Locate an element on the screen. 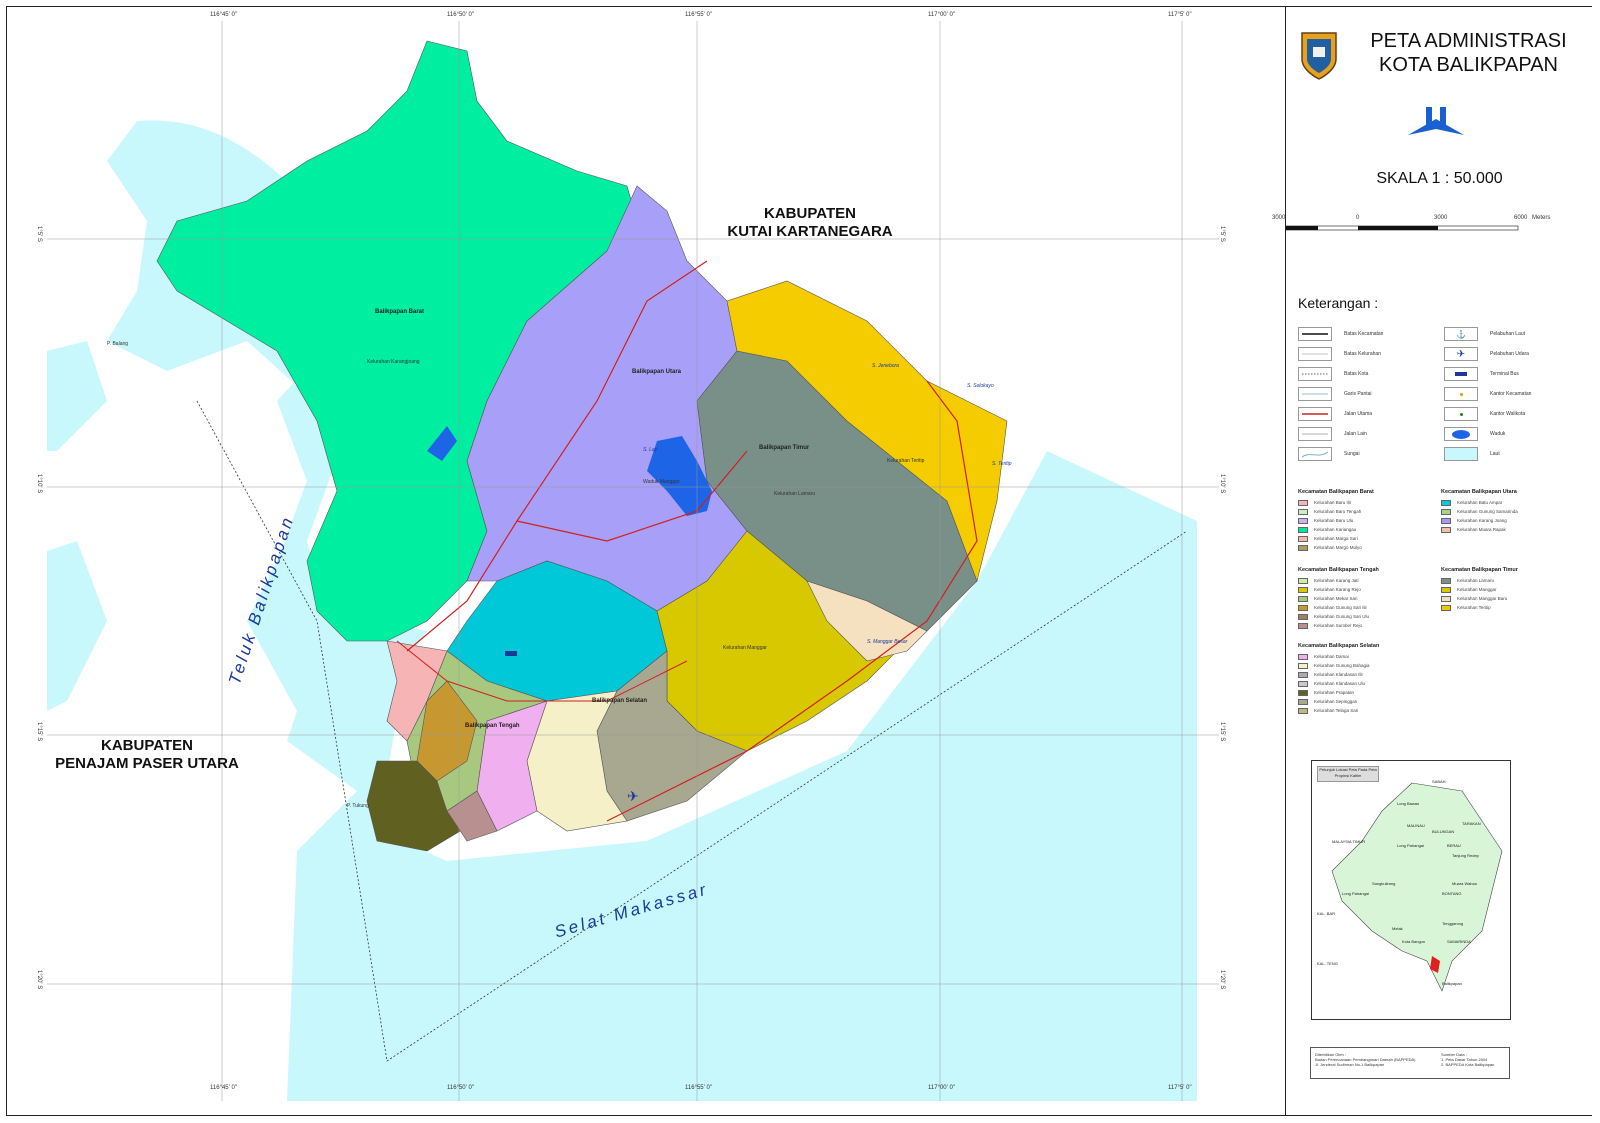 This screenshot has height=1123, width=1600. road-utama-city is located at coordinates (542, 671).